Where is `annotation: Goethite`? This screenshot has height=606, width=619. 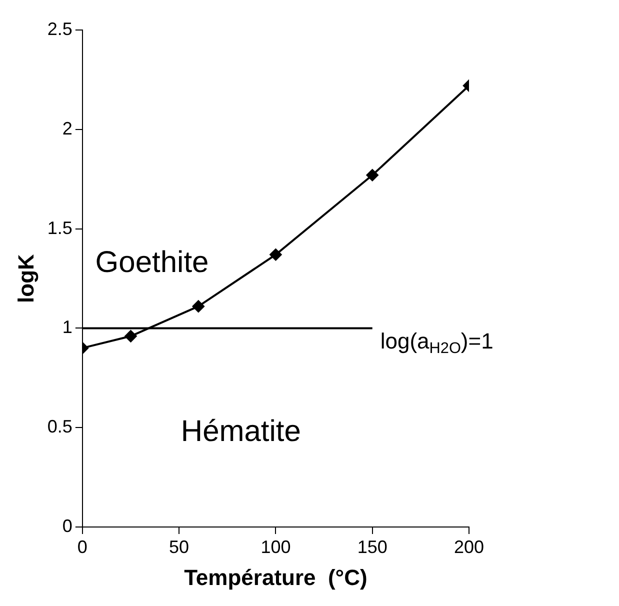 annotation: Goethite is located at coordinates (152, 262).